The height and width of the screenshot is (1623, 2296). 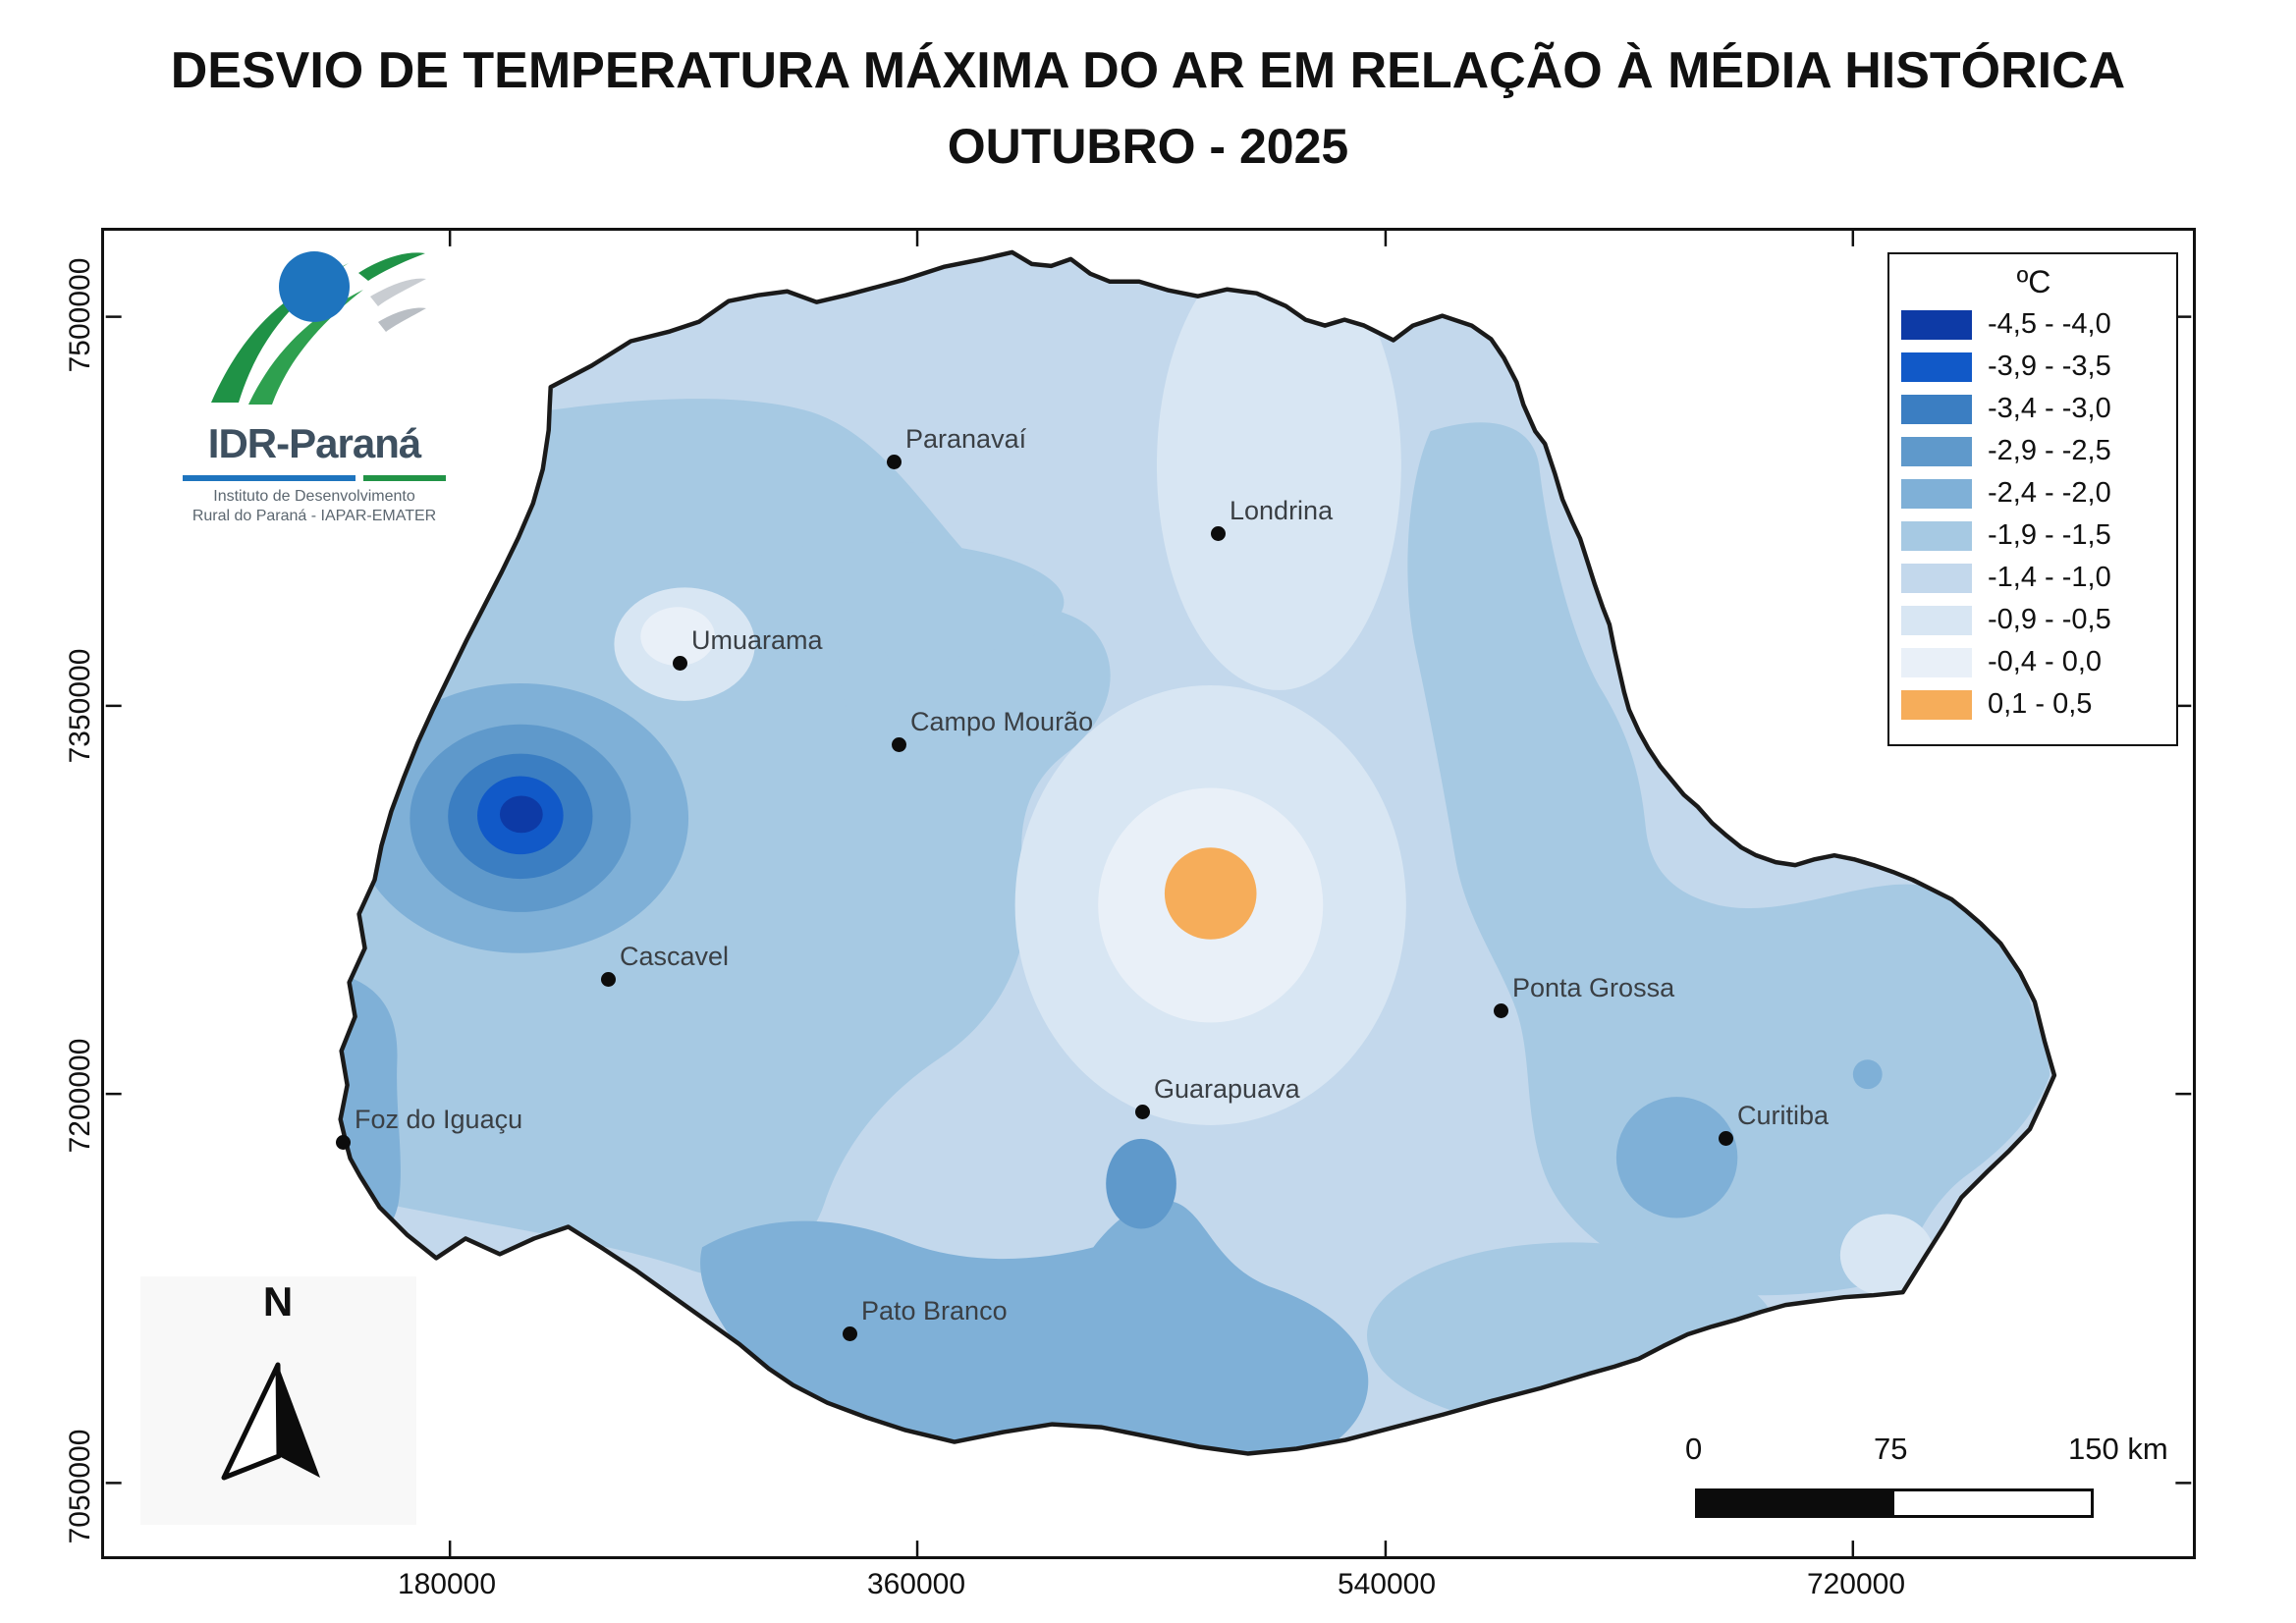 What do you see at coordinates (1796, 1503) in the screenshot?
I see `scale-bar-black-segment` at bounding box center [1796, 1503].